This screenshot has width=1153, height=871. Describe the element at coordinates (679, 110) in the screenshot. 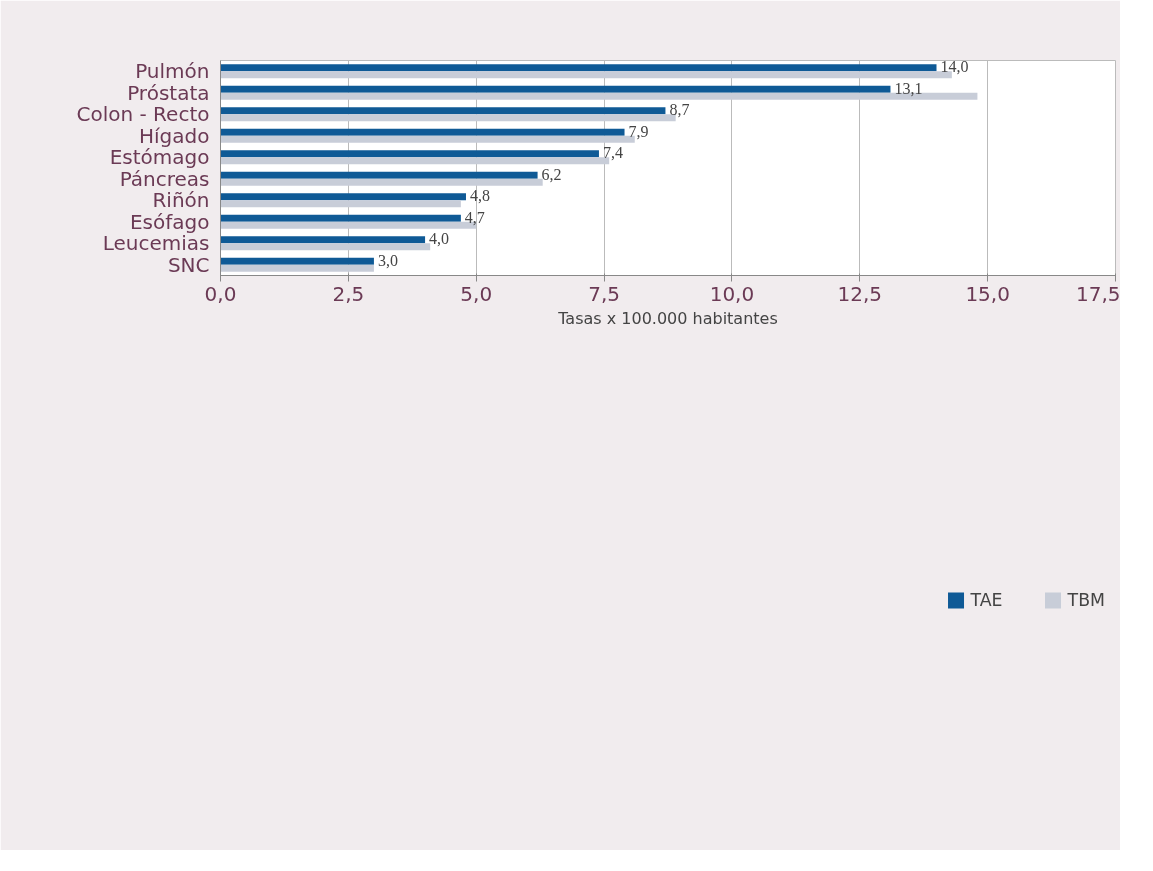

I see `data-label: 8,7` at that location.